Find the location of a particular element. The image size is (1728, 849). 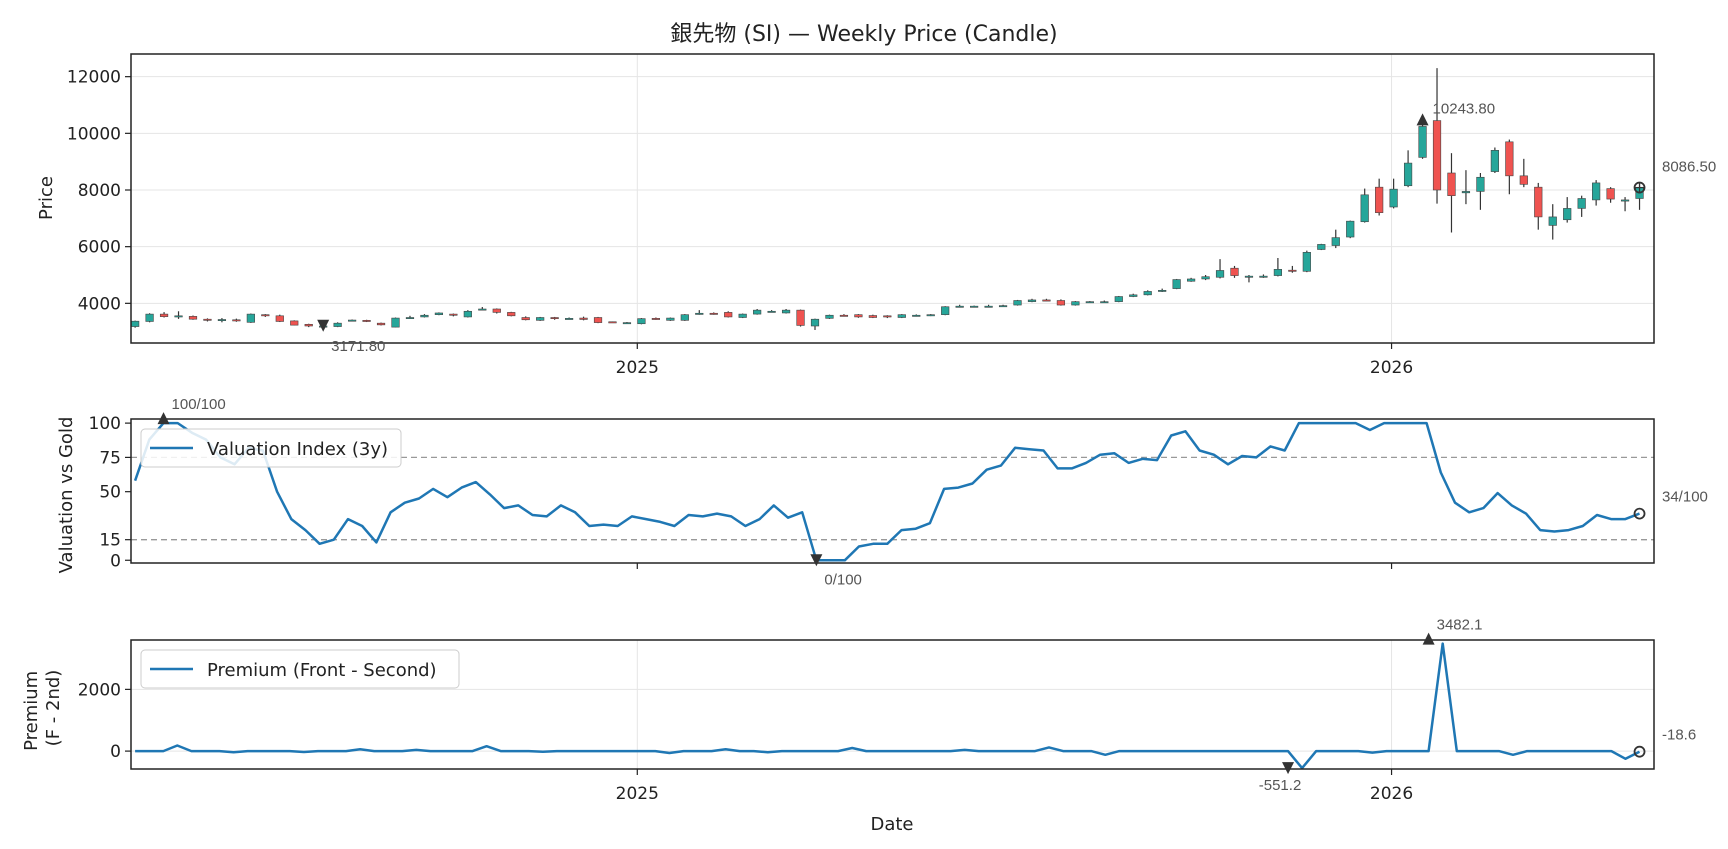

price-y-tick-label: 6000 is located at coordinates (99, 248).